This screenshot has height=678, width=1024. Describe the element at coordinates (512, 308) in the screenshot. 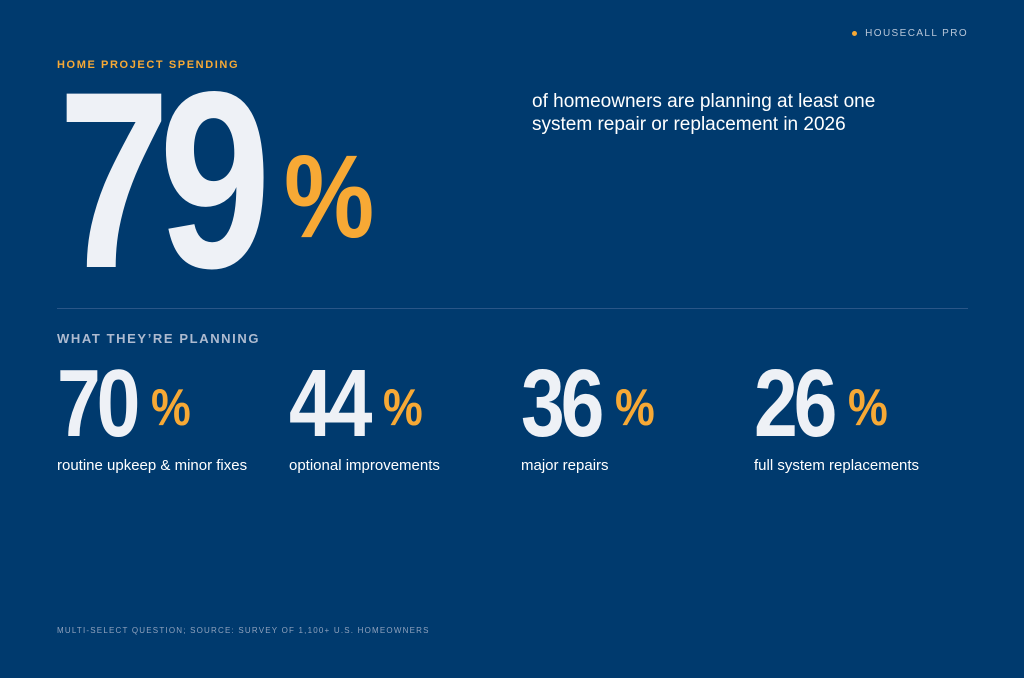

I see `section-divider` at that location.